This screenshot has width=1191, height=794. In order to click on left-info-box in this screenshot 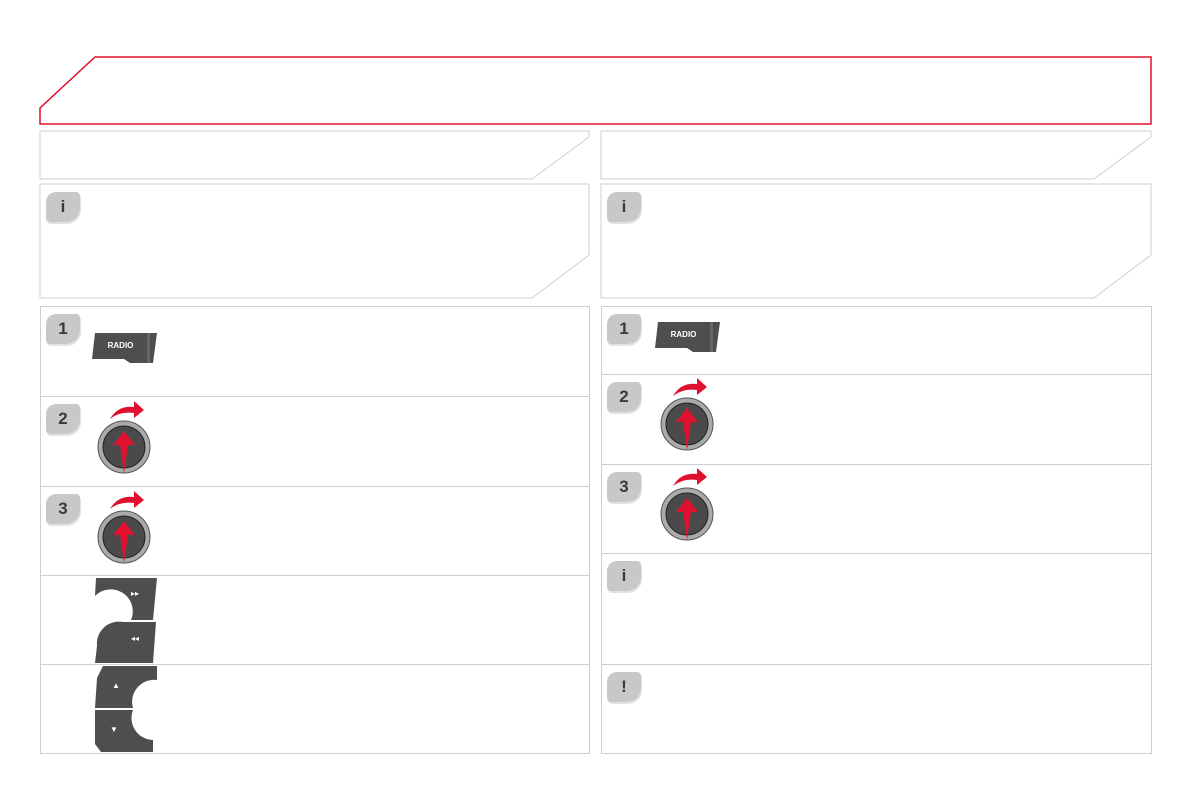, I will do `click(314, 241)`.